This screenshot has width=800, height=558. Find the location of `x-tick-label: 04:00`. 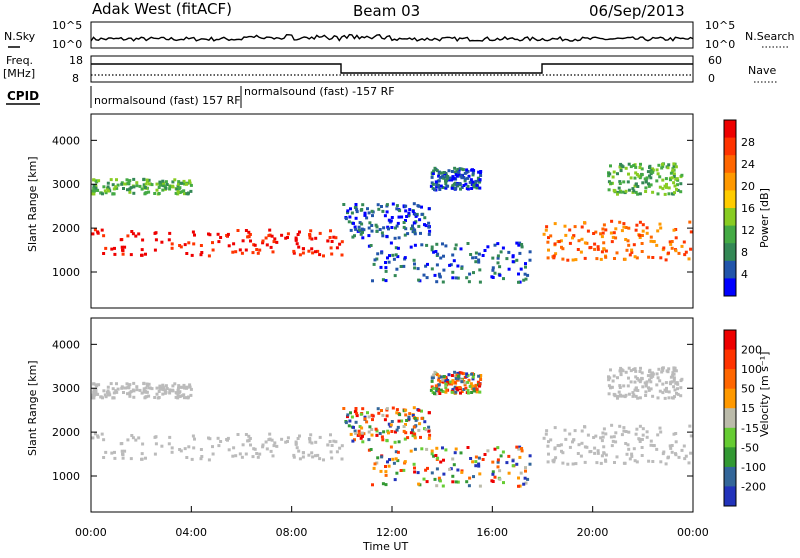

x-tick-label: 04:00 is located at coordinates (191, 532).